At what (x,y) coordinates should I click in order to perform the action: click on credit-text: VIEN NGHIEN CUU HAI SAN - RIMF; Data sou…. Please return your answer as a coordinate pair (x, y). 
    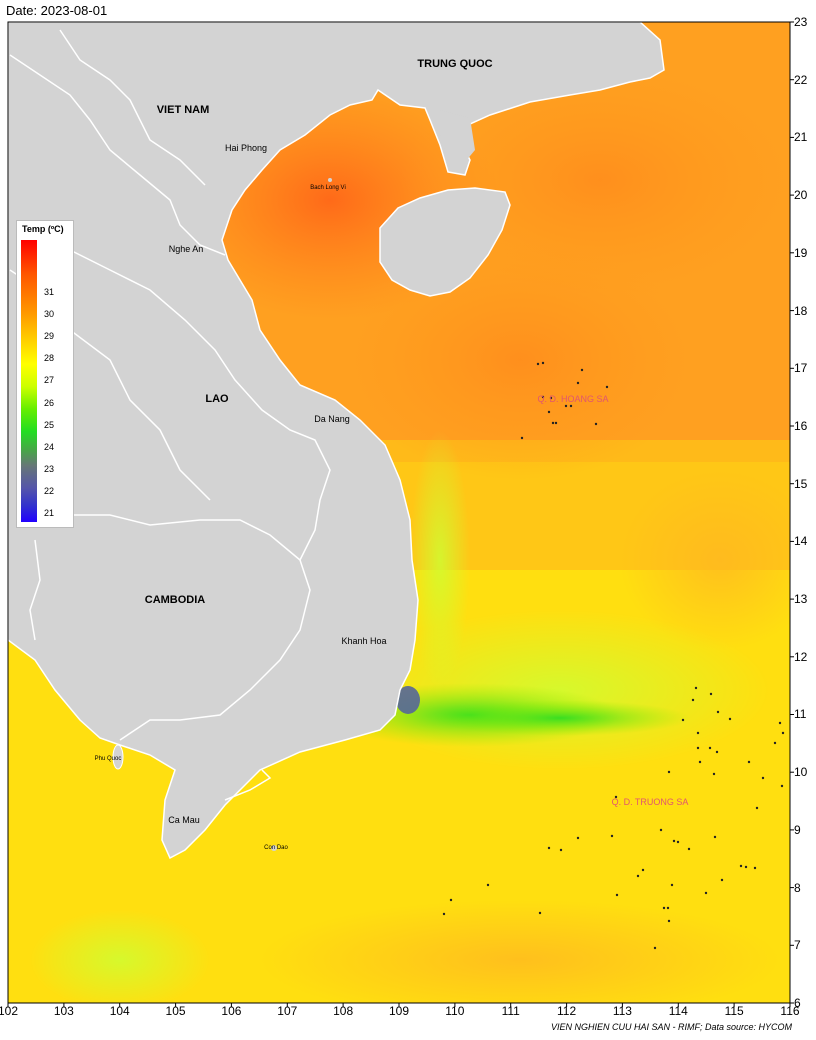
    Looking at the image, I should click on (671, 1027).